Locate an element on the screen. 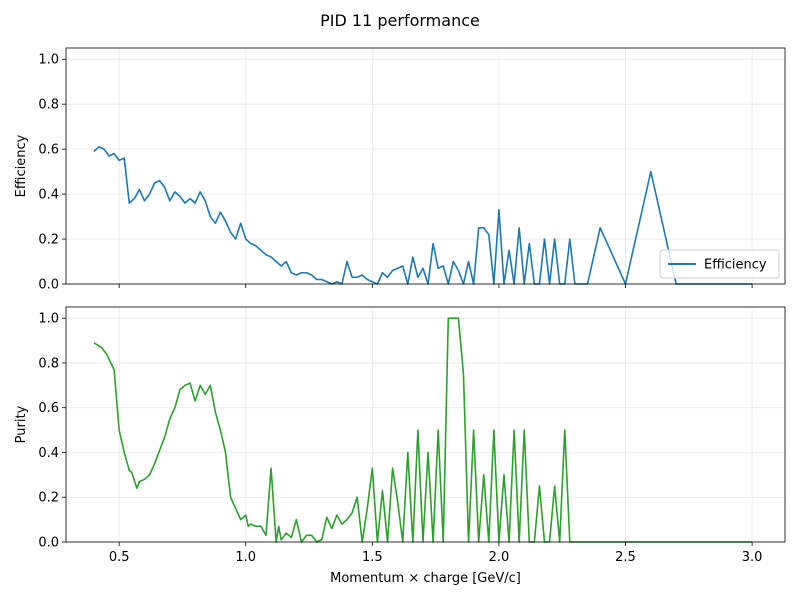 This screenshot has width=800, height=600. efficiency-y-tick-label: 0.8 is located at coordinates (48, 105).